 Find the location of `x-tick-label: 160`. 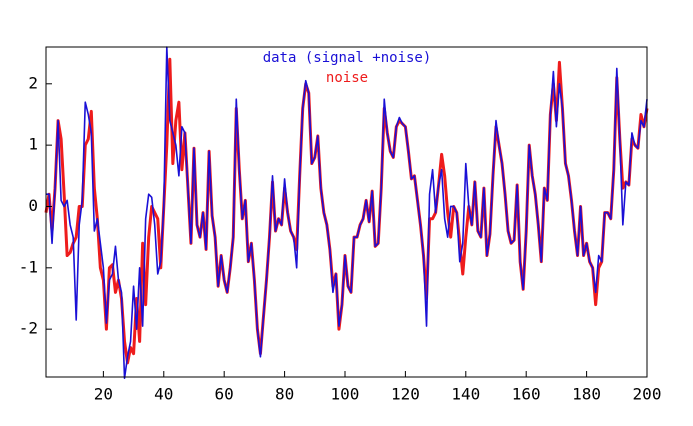

x-tick-label: 160 is located at coordinates (526, 394).